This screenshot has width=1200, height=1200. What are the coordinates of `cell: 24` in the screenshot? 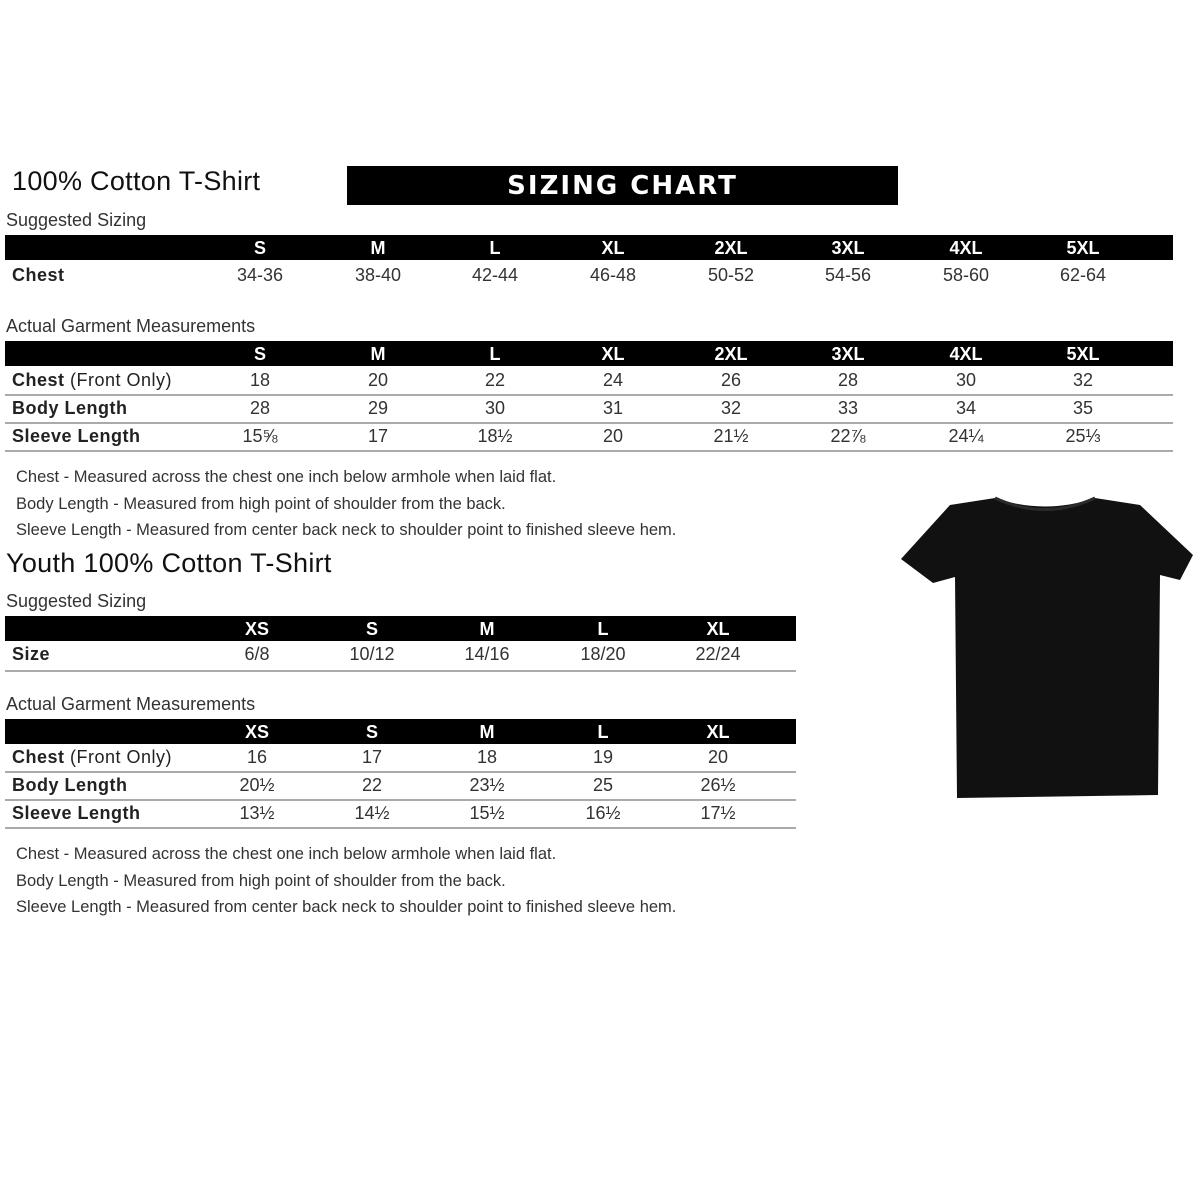 It's located at (613, 380).